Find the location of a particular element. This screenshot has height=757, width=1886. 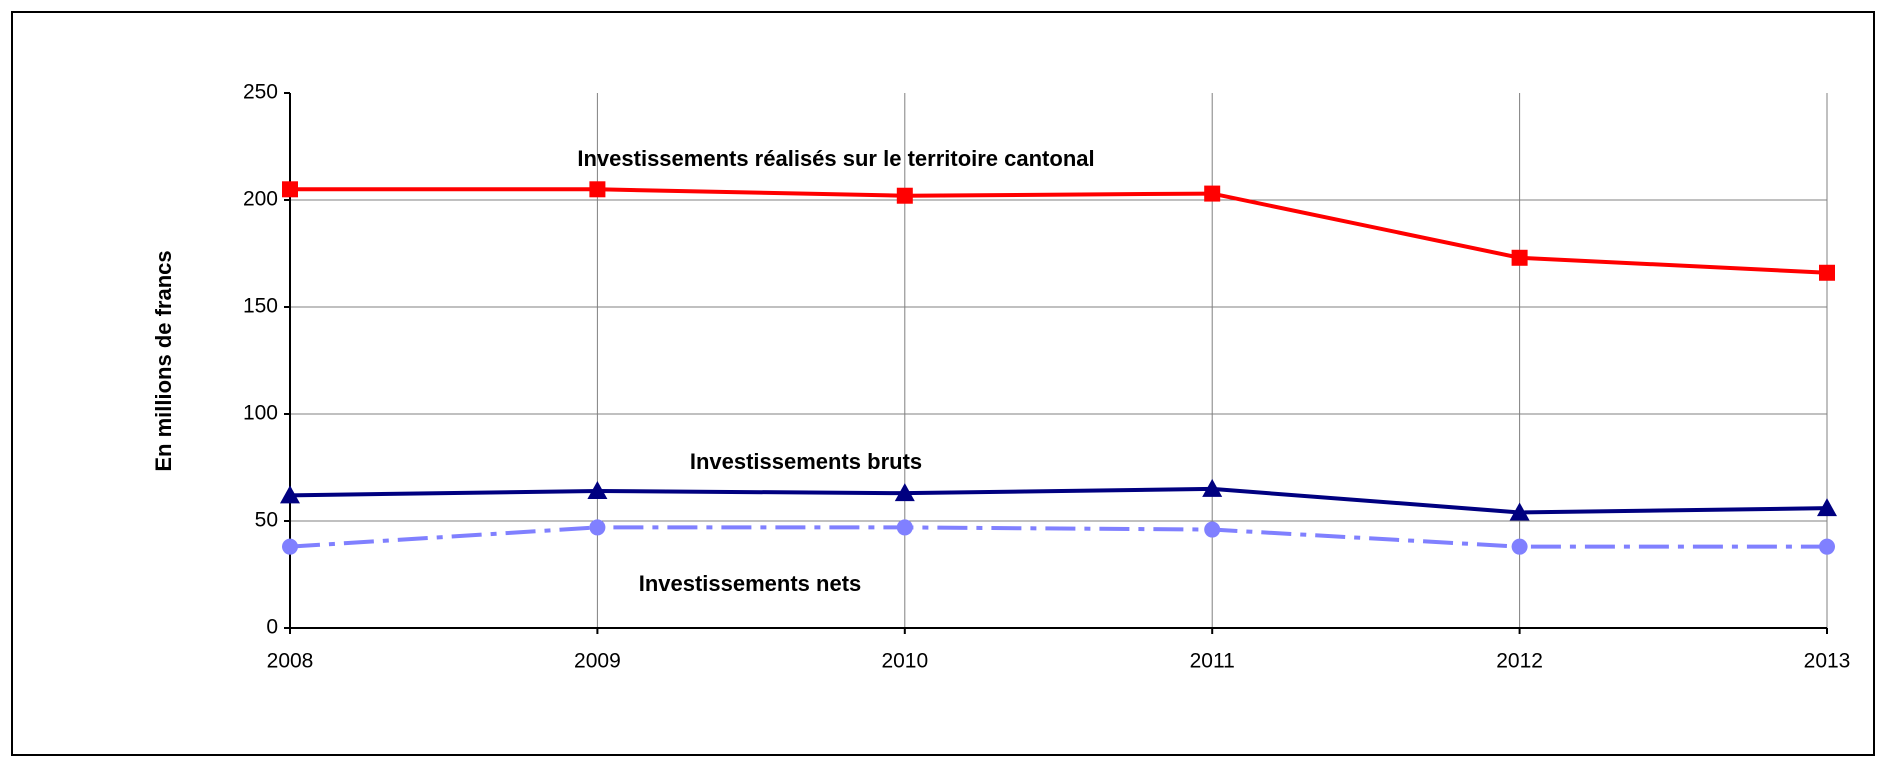

y-tick-label: 50 is located at coordinates (266, 520).